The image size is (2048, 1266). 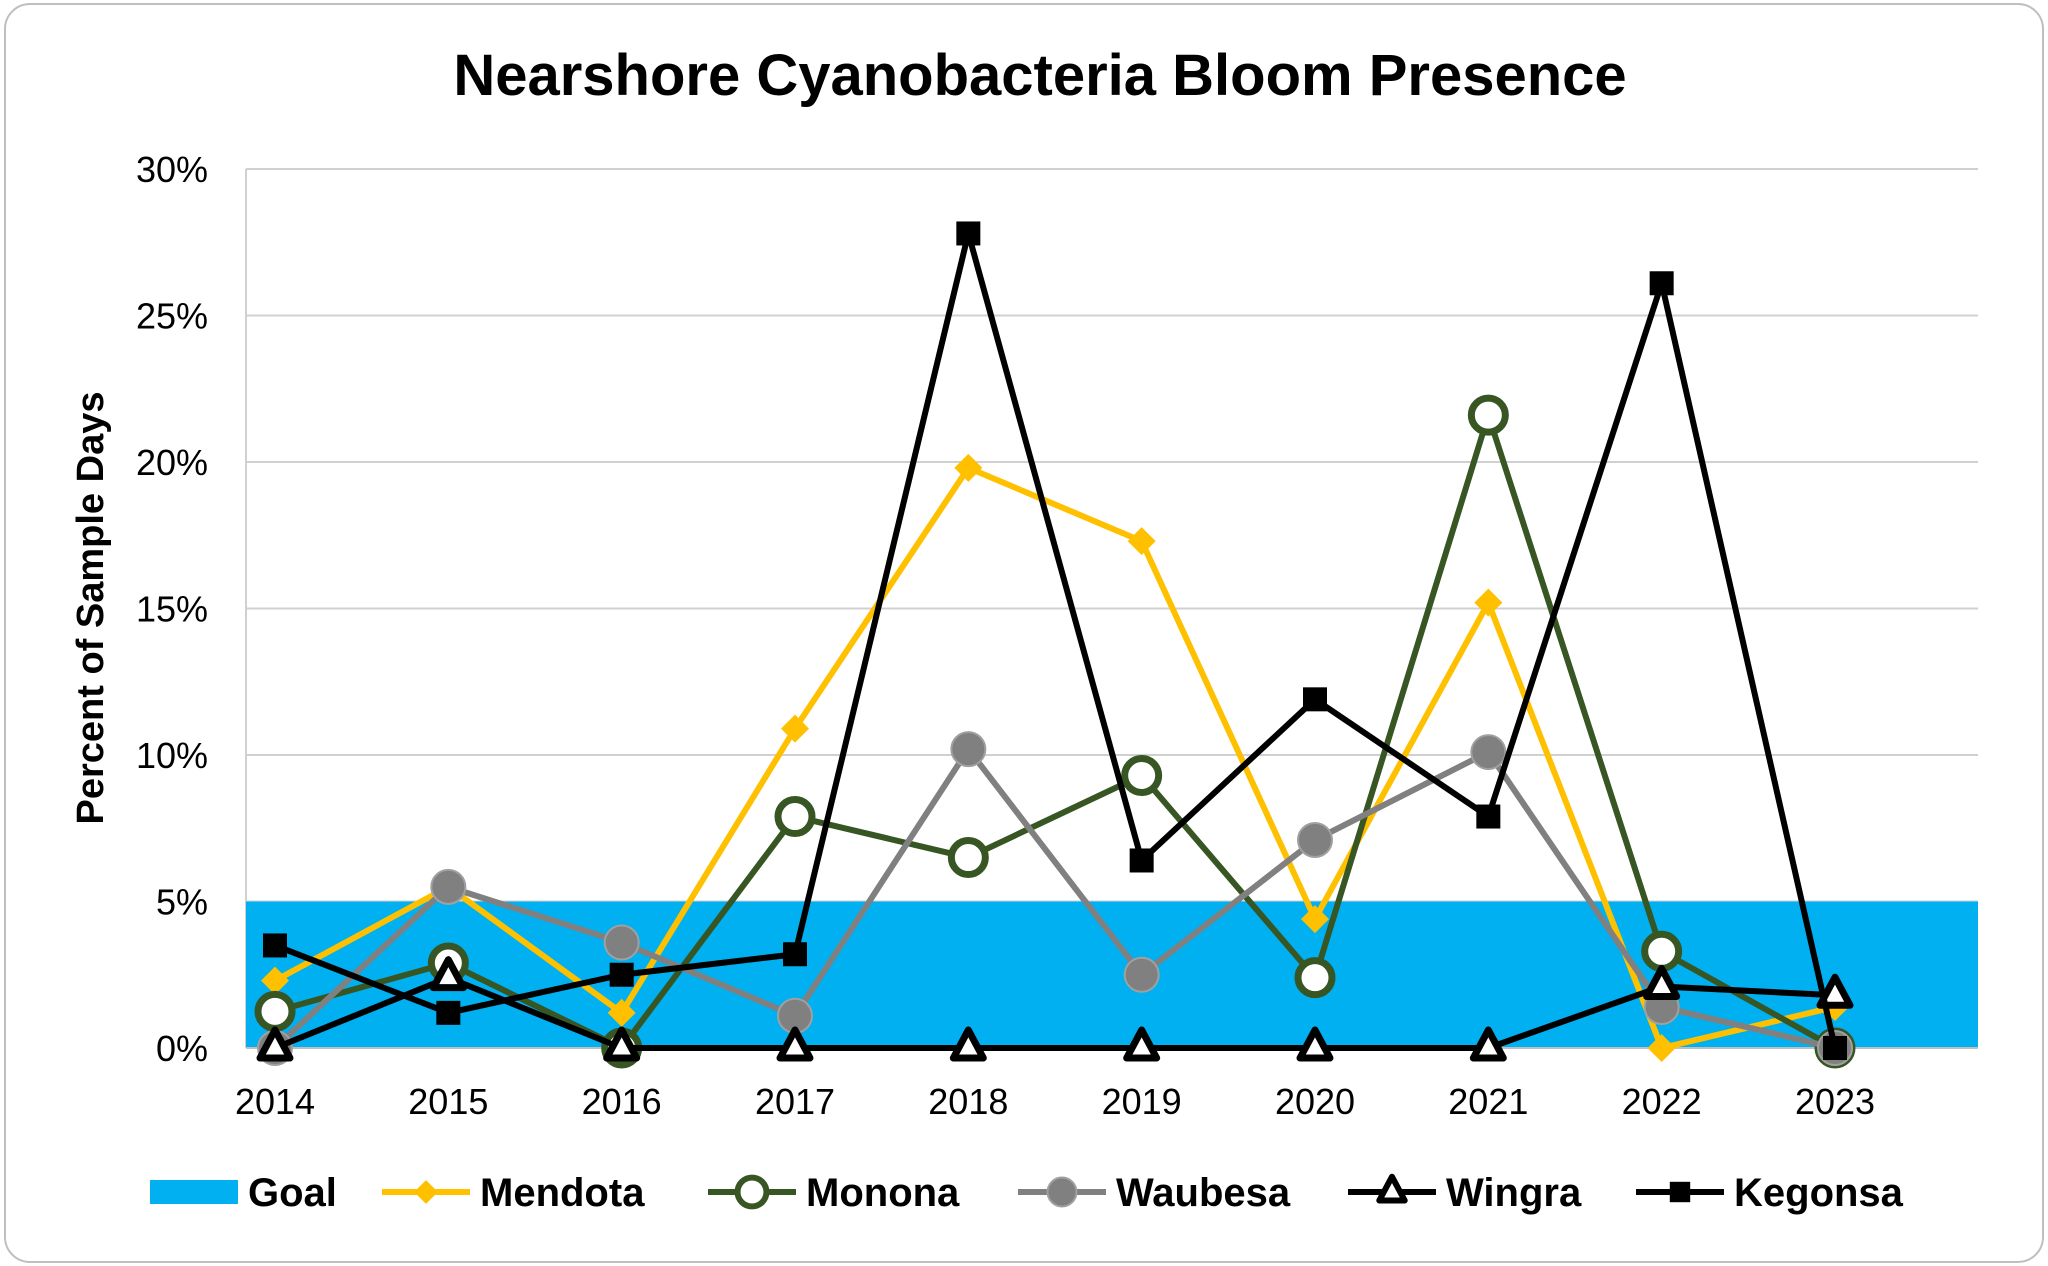 I want to click on x-tick-label: 2021, so click(x=1488, y=1101).